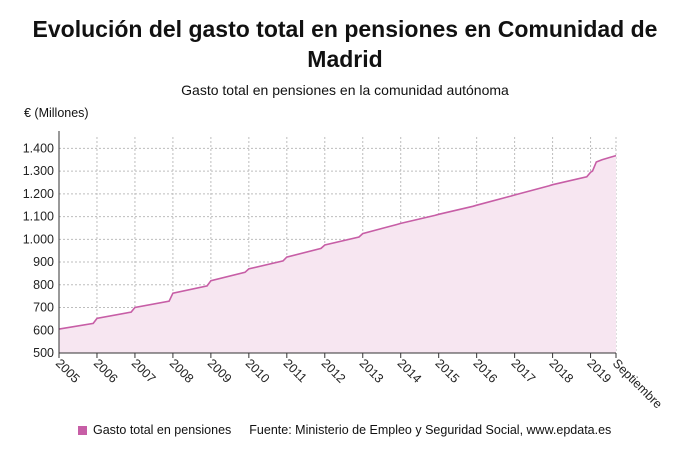  Describe the element at coordinates (82, 430) in the screenshot. I see `legend-swatch` at that location.